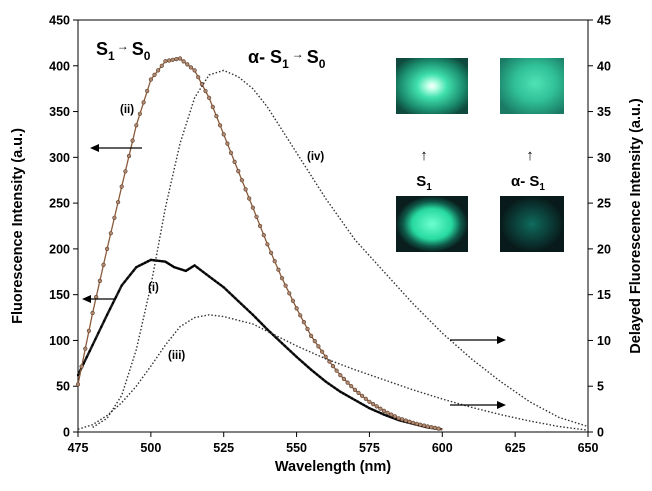 This screenshot has height=491, width=652. What do you see at coordinates (636, 226) in the screenshot?
I see `y-axis-title-right: Delayed Fluorescence Intensity (a.u.)` at bounding box center [636, 226].